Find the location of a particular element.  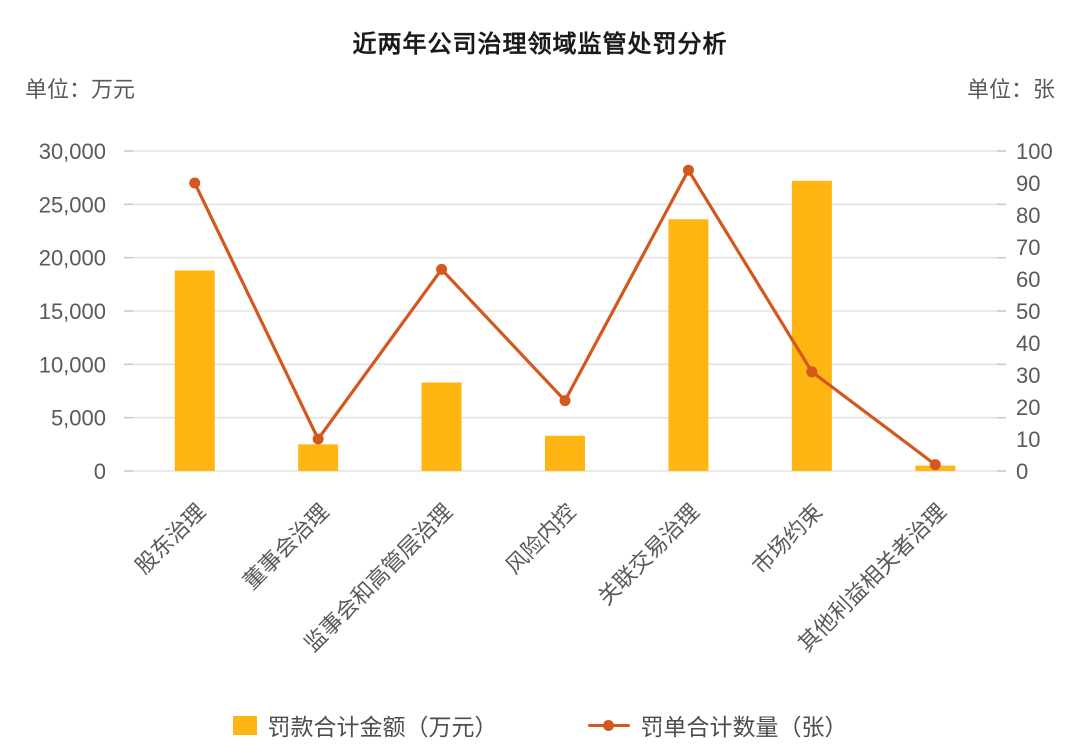

legend-label-fine-amount: 罚款合计金额（万元） is located at coordinates (382, 727).